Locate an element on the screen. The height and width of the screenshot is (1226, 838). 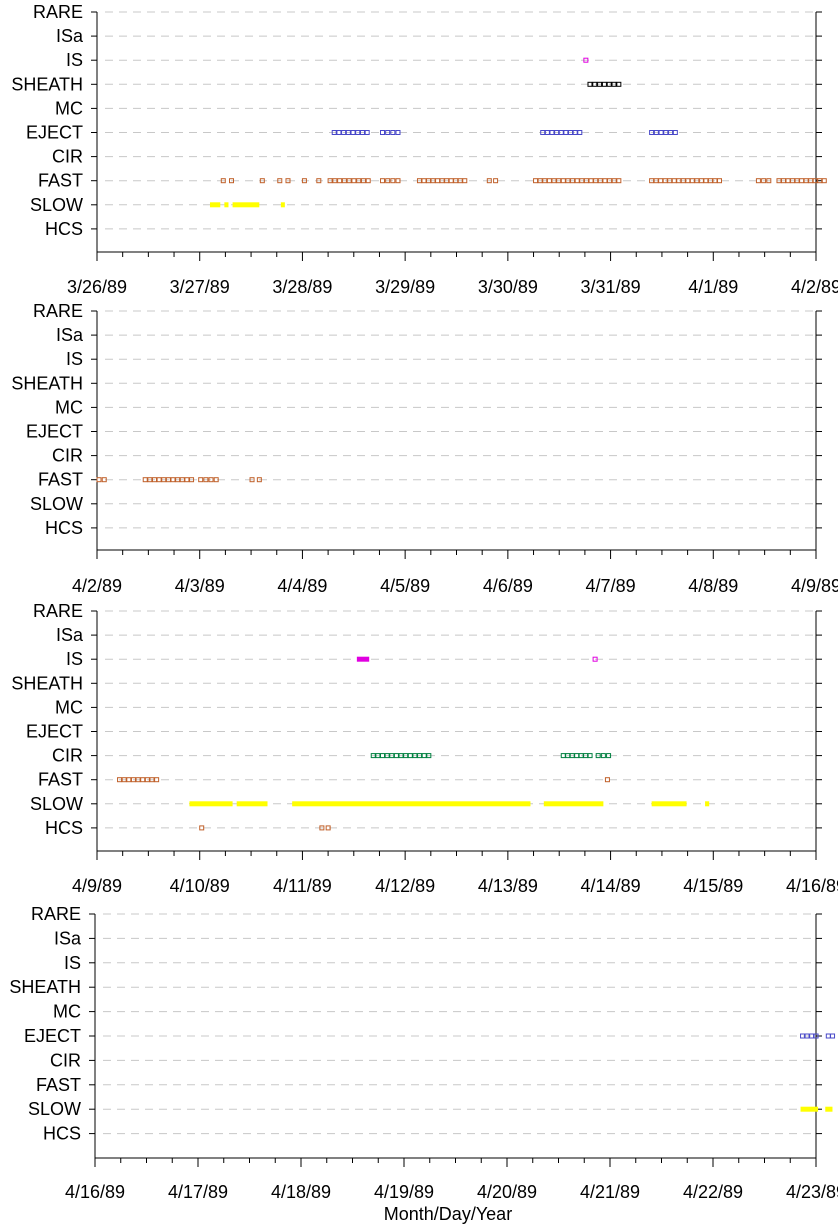
x-tick-label: 4/3/89 is located at coordinates (200, 586).